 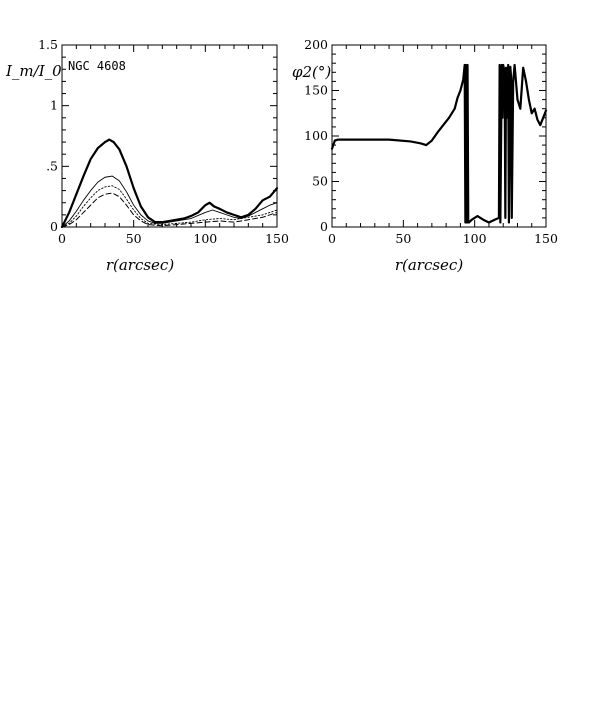 I want to click on left-y-tick-label: 1.5, so click(x=48, y=44).